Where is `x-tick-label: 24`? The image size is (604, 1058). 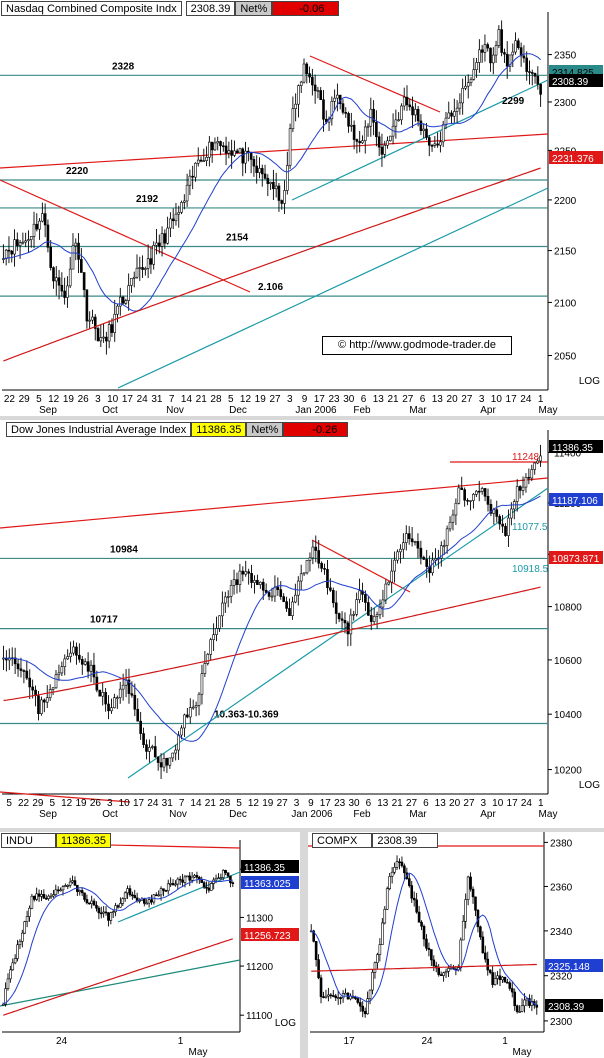 x-tick-label: 24 is located at coordinates (526, 399).